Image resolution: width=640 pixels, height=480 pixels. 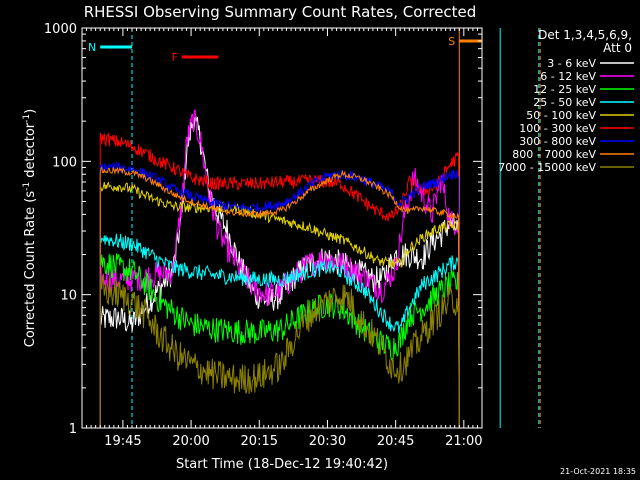 What do you see at coordinates (617, 48) in the screenshot?
I see `legend-header-line2: Att 0` at bounding box center [617, 48].